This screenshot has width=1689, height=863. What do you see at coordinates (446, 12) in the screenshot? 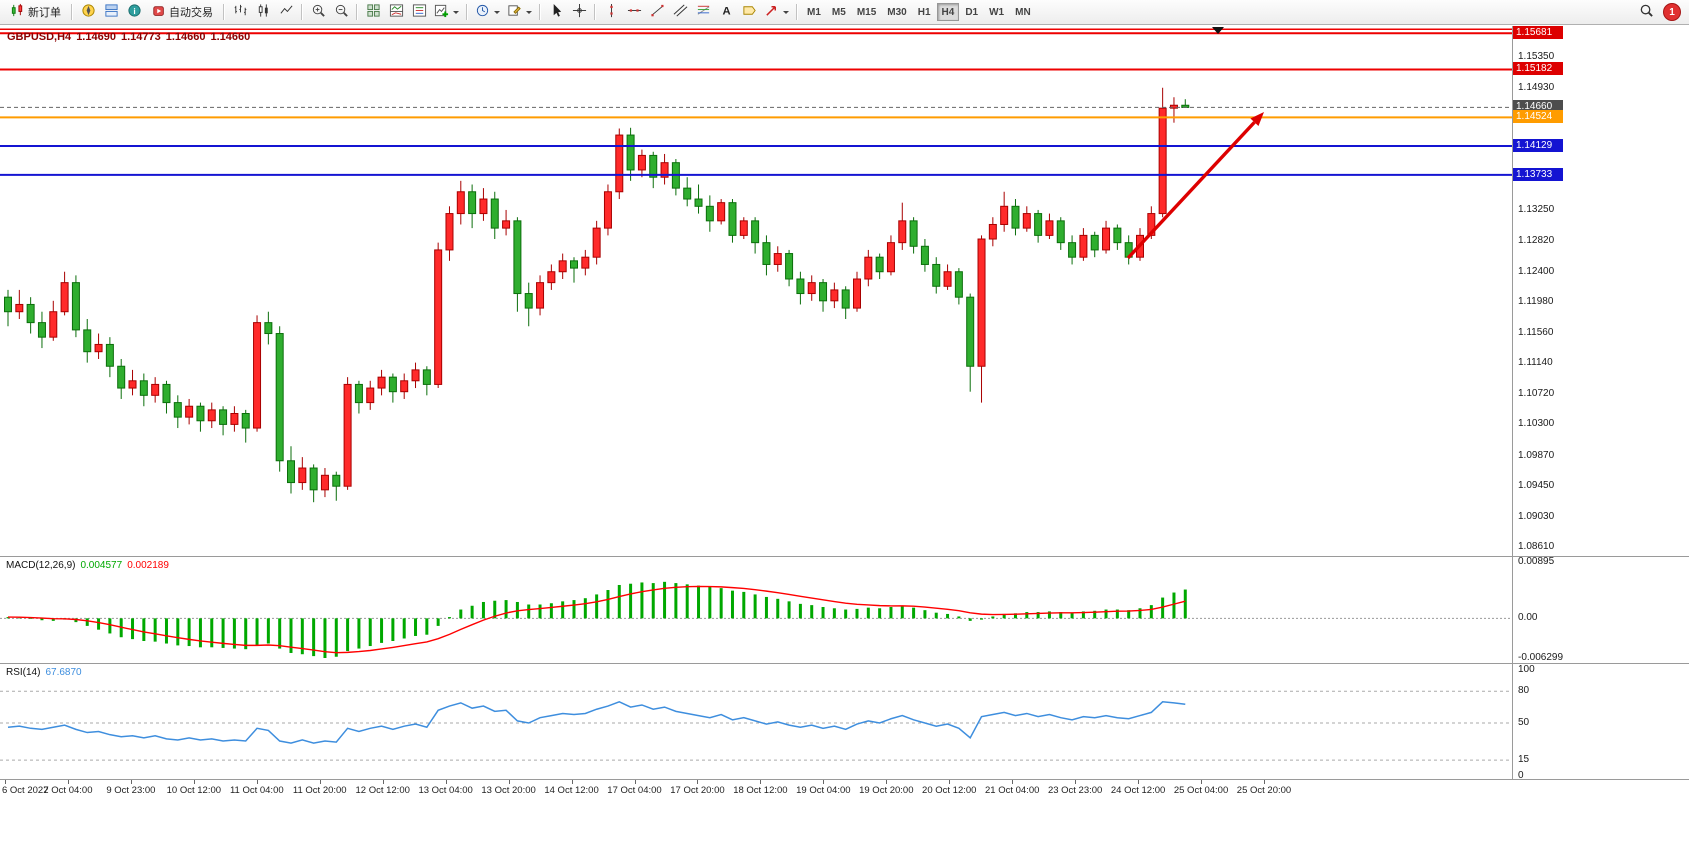
I see `new-chart-button` at bounding box center [446, 12].